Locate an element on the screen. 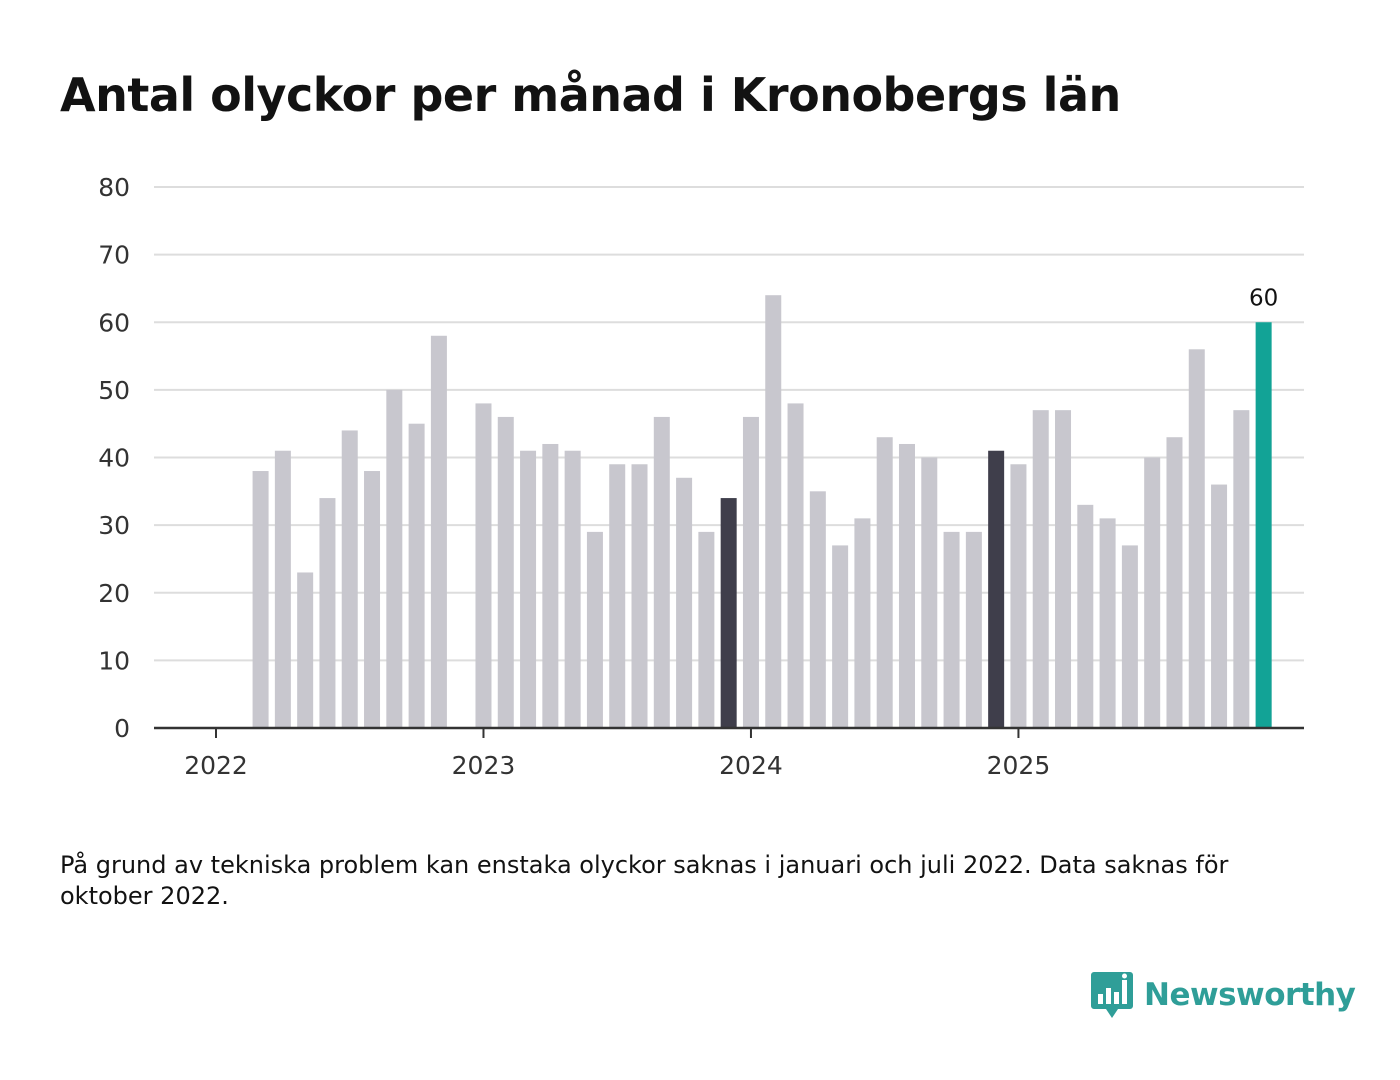  newsworthy-logo-icon is located at coordinates (1112, 995).